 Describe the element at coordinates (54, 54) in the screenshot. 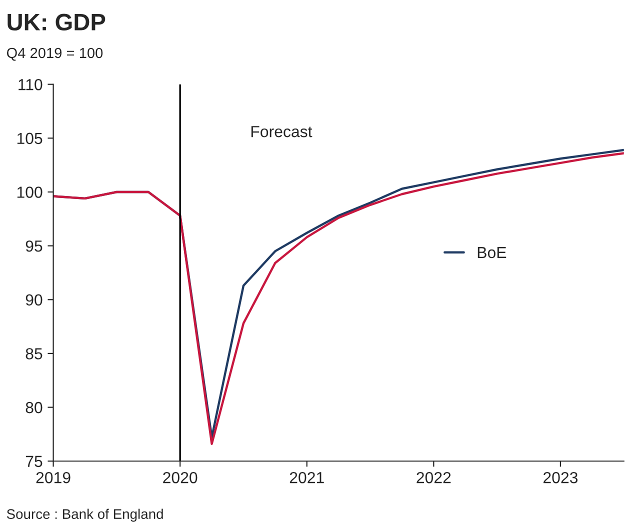

I see `chart-subtitle: Q4 2019 = 100` at that location.